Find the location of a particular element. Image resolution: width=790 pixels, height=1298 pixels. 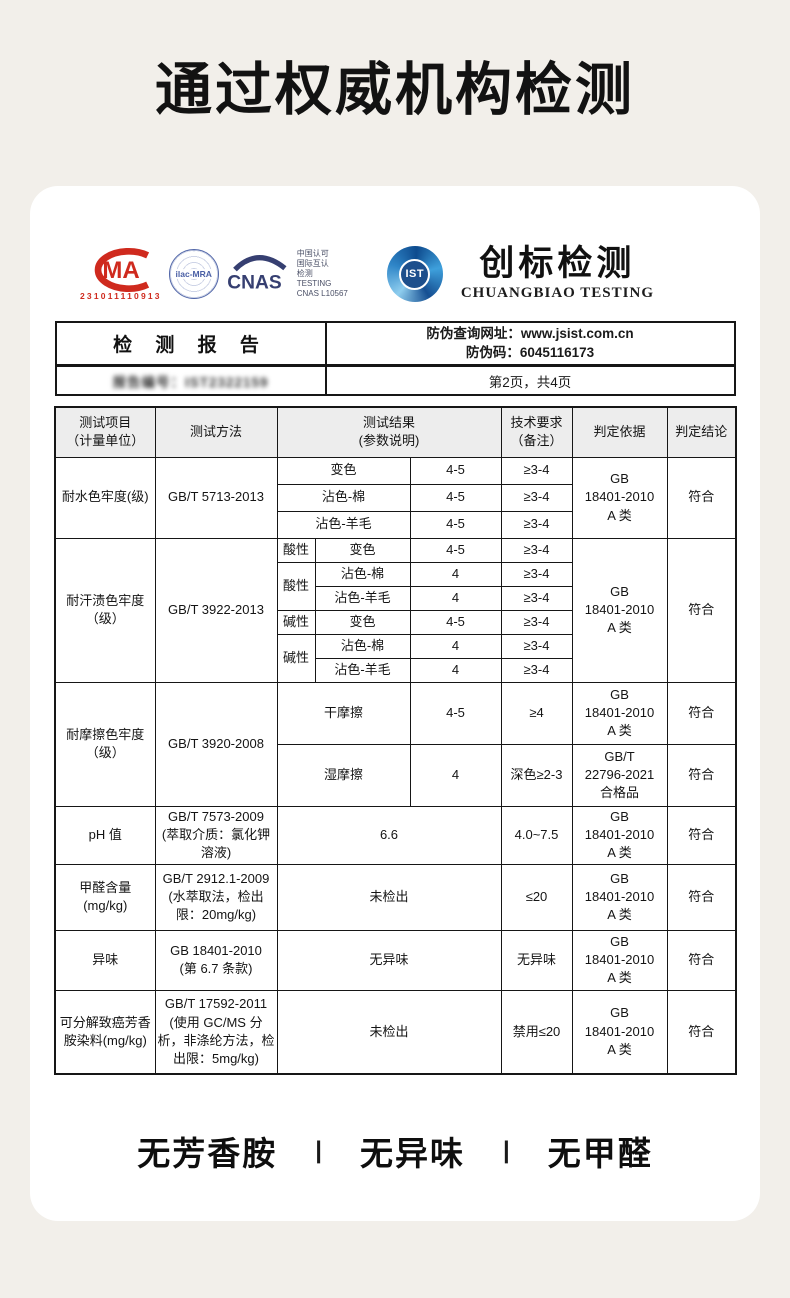

cell-water-item: 耐水色牢度(级) is located at coordinates (105, 497).